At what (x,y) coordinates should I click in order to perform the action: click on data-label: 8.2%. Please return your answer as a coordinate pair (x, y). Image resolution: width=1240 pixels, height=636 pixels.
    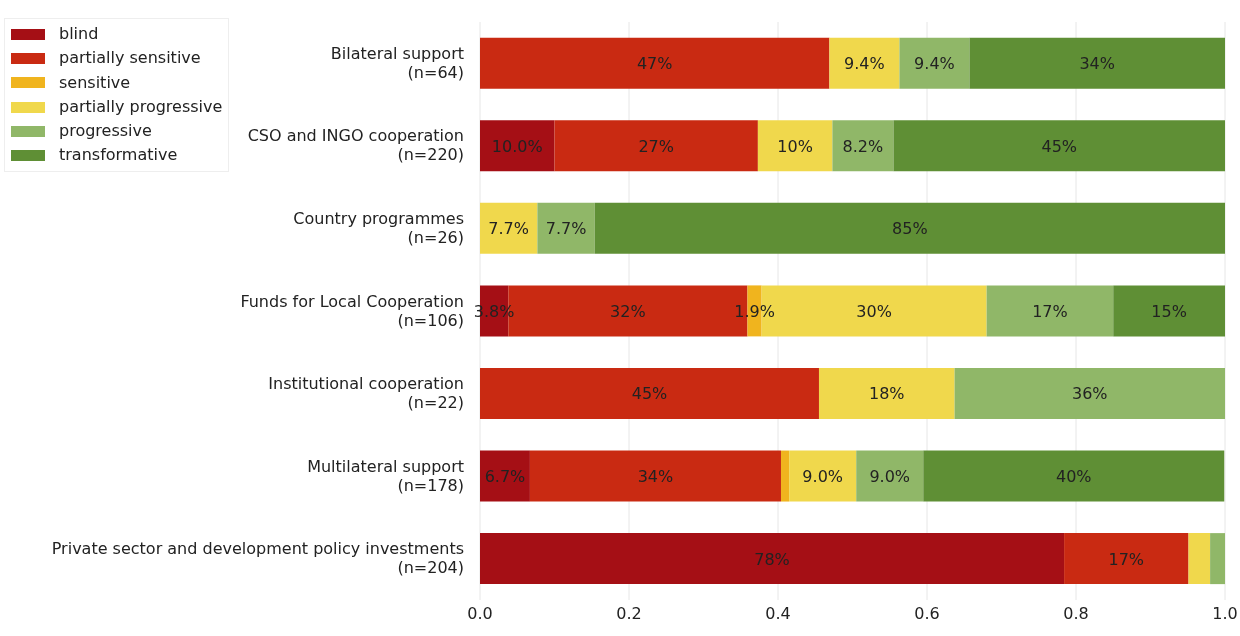
    Looking at the image, I should click on (863, 146).